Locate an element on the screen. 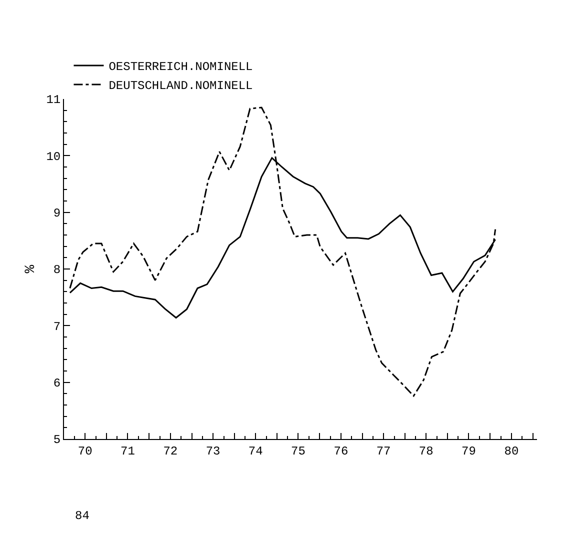  x-tick-label: 73 is located at coordinates (213, 451).